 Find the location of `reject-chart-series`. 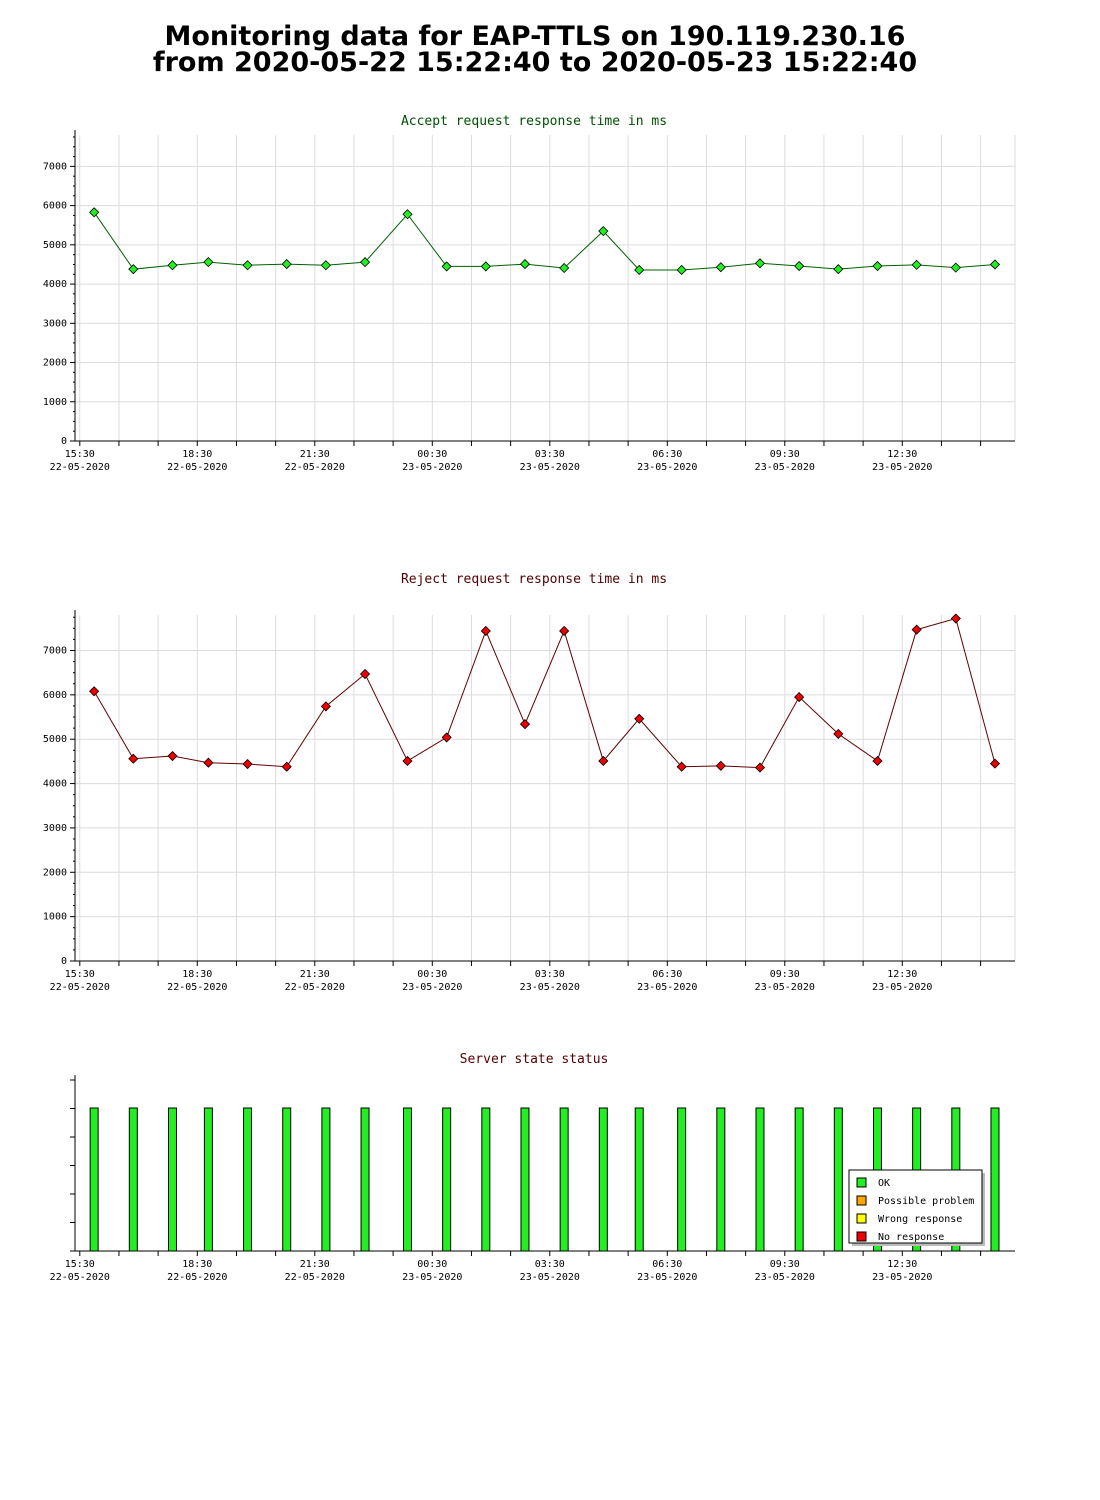

reject-chart-series is located at coordinates (545, 693).